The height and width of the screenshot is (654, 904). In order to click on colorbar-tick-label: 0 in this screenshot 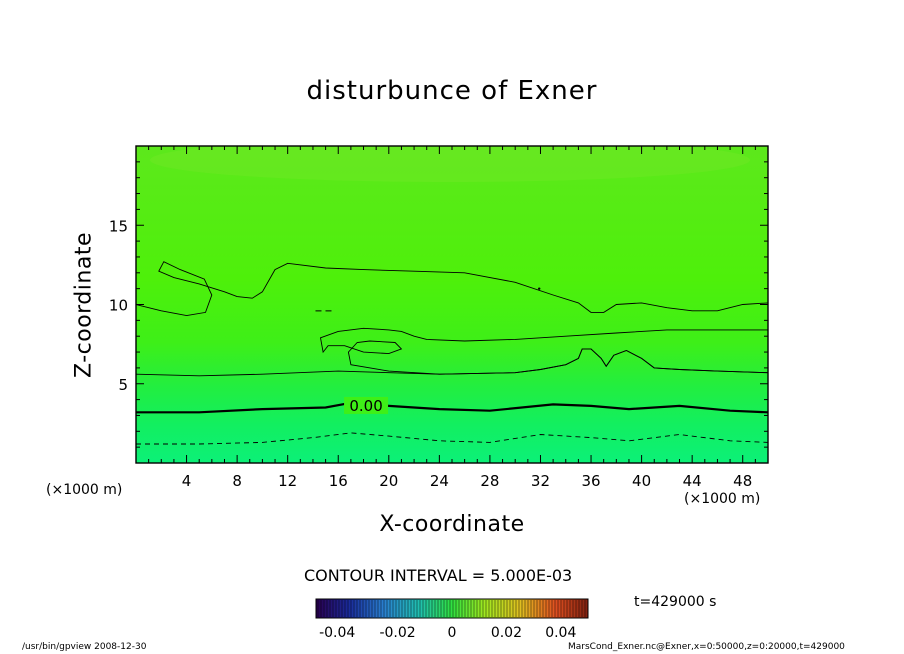, I will do `click(452, 633)`.